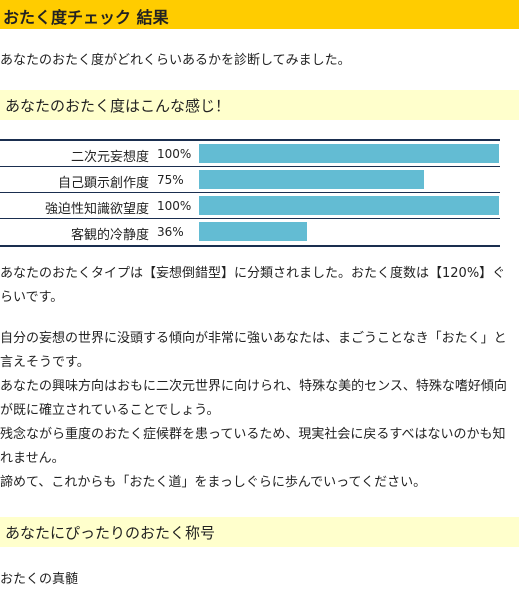 This screenshot has height=606, width=531. I want to click on rank-name: おたくの真髄, so click(39, 579).